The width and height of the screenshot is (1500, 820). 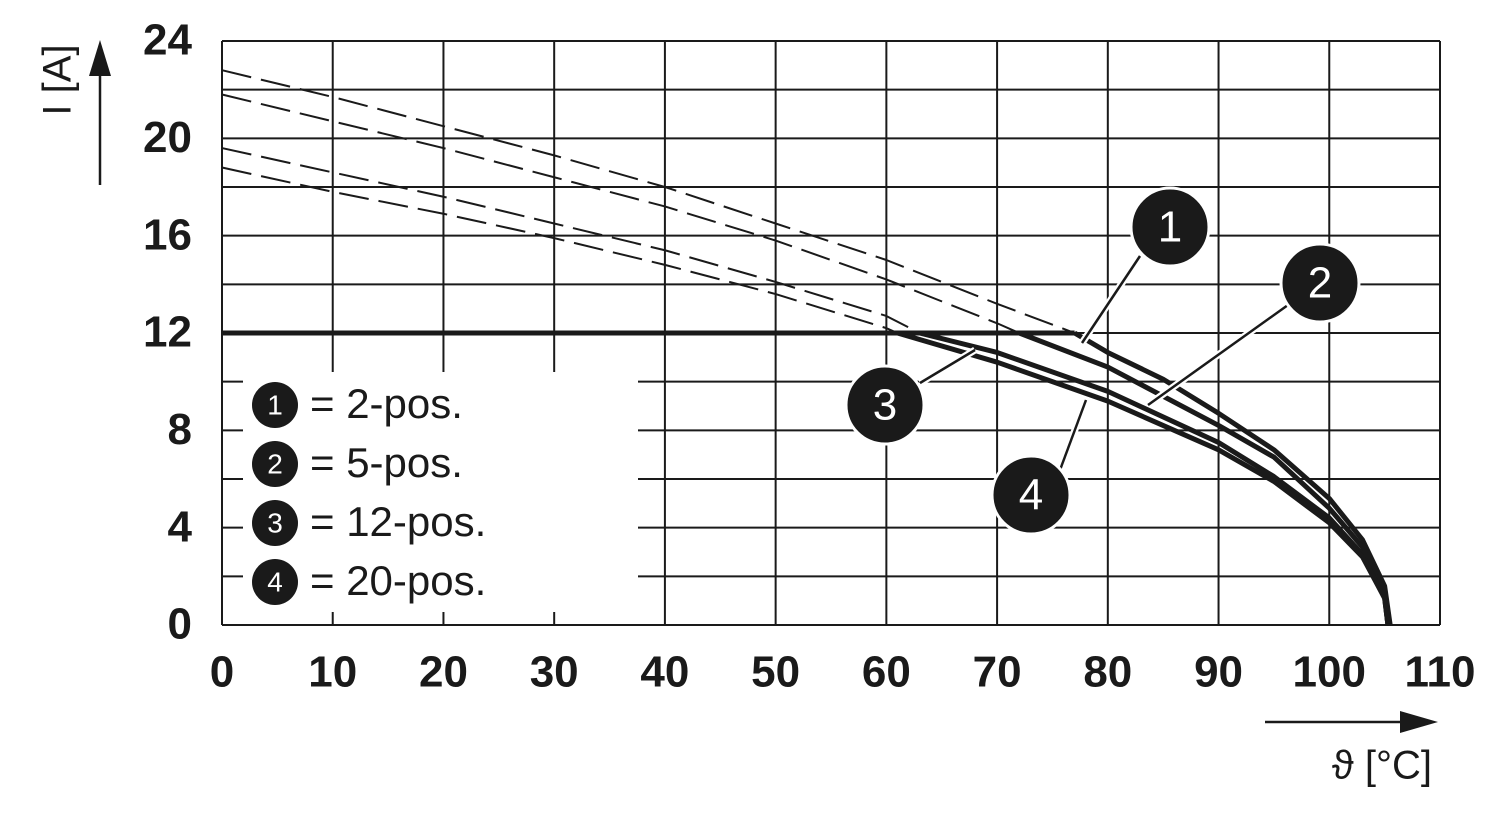 I want to click on legend-marker-text: 3, so click(x=275, y=522).